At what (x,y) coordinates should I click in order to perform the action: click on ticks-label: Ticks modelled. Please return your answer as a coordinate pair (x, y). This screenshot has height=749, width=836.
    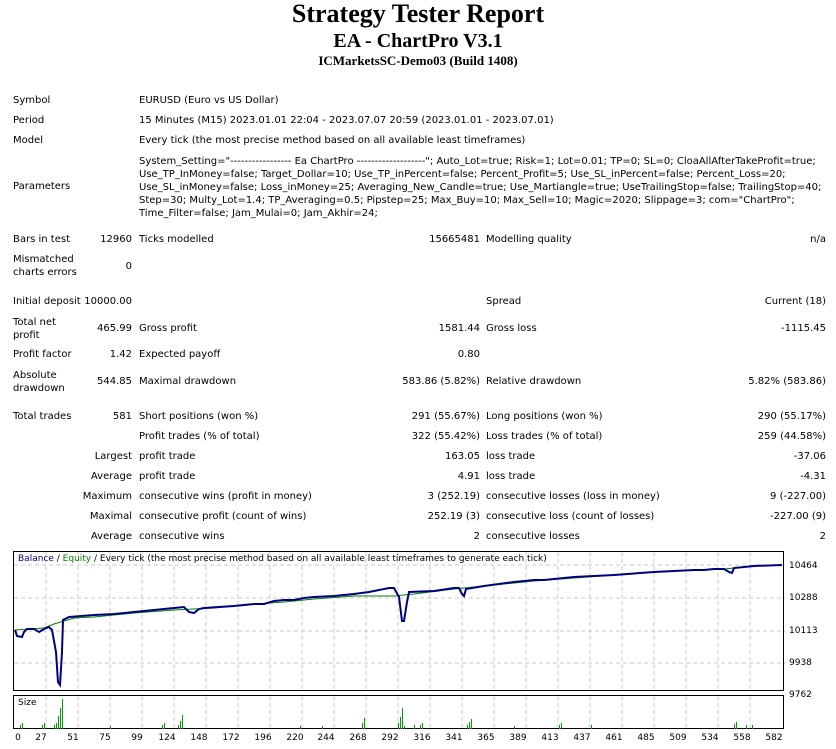
    Looking at the image, I should click on (176, 239).